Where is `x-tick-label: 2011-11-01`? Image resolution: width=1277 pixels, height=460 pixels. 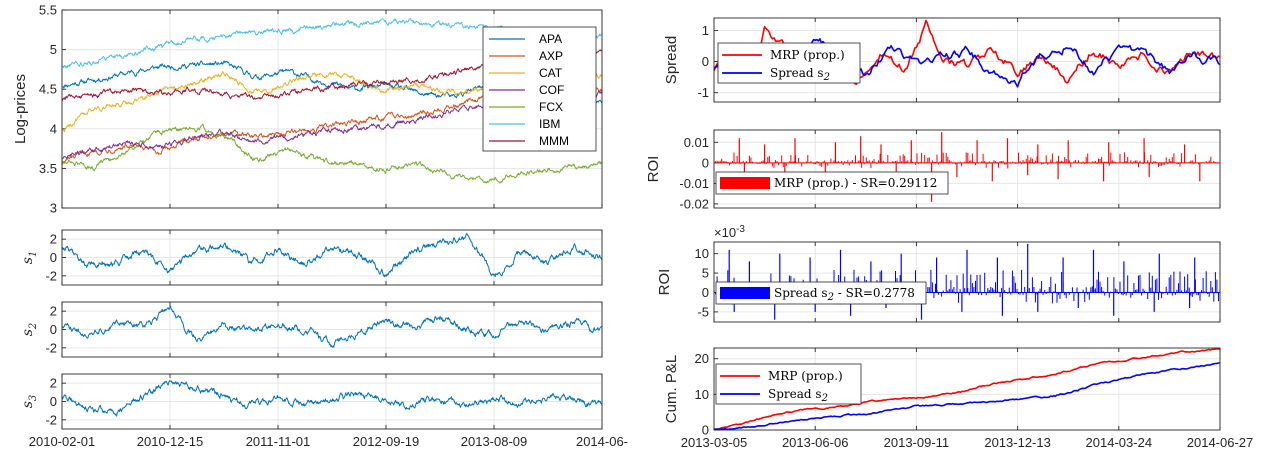 x-tick-label: 2011-11-01 is located at coordinates (278, 441).